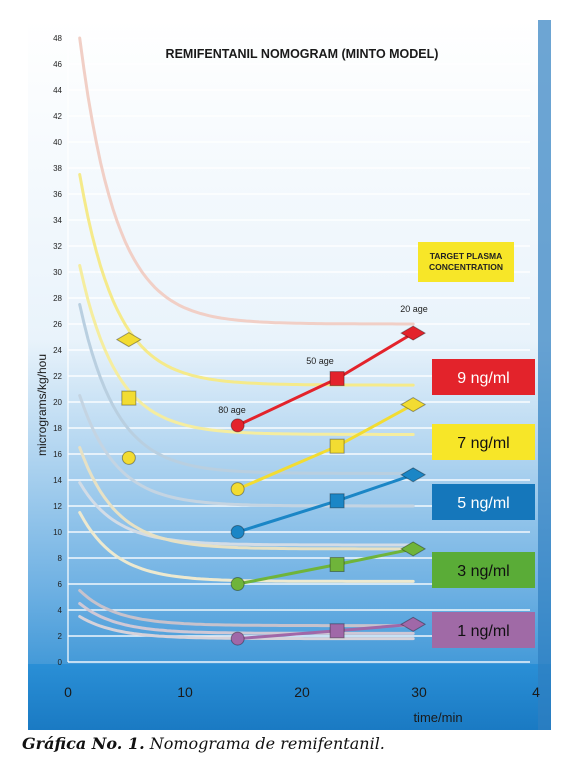  I want to click on y-tick-label: 16, so click(57, 454).